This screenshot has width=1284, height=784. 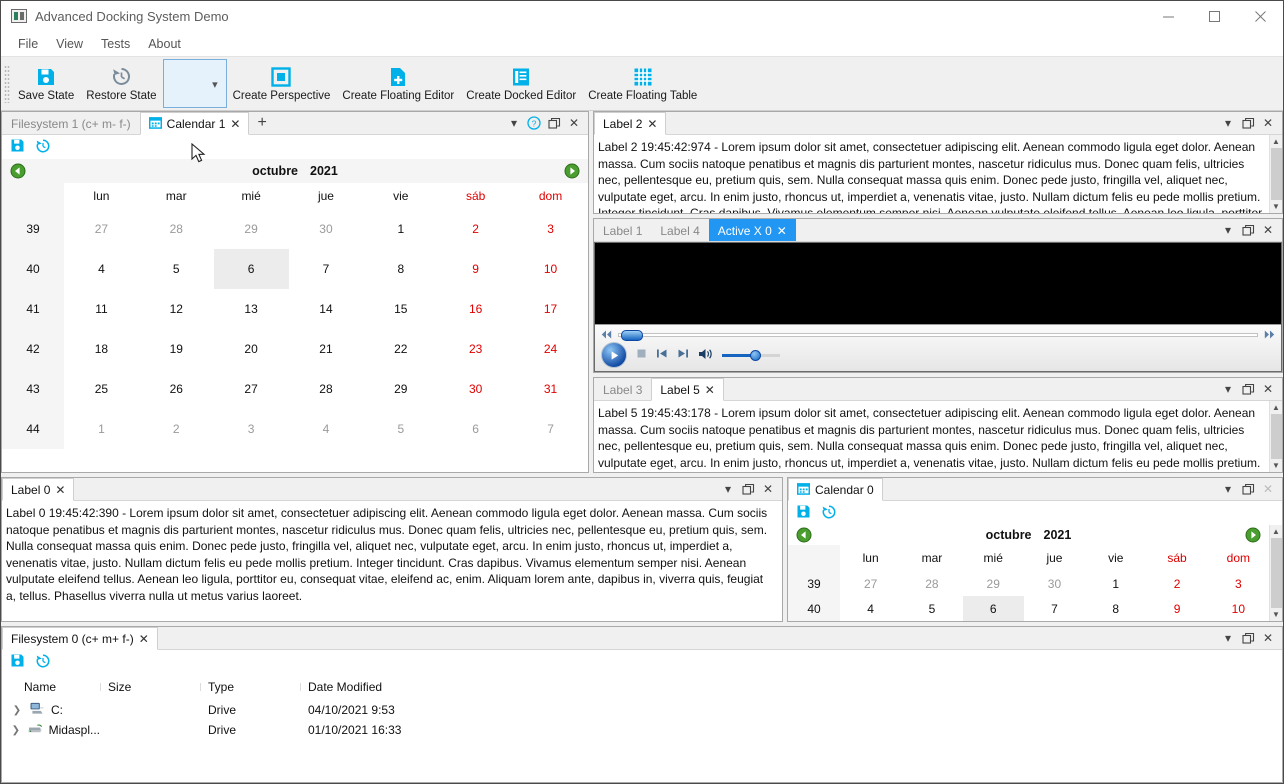 What do you see at coordinates (176, 389) in the screenshot?
I see `calendar-day-cell: 26` at bounding box center [176, 389].